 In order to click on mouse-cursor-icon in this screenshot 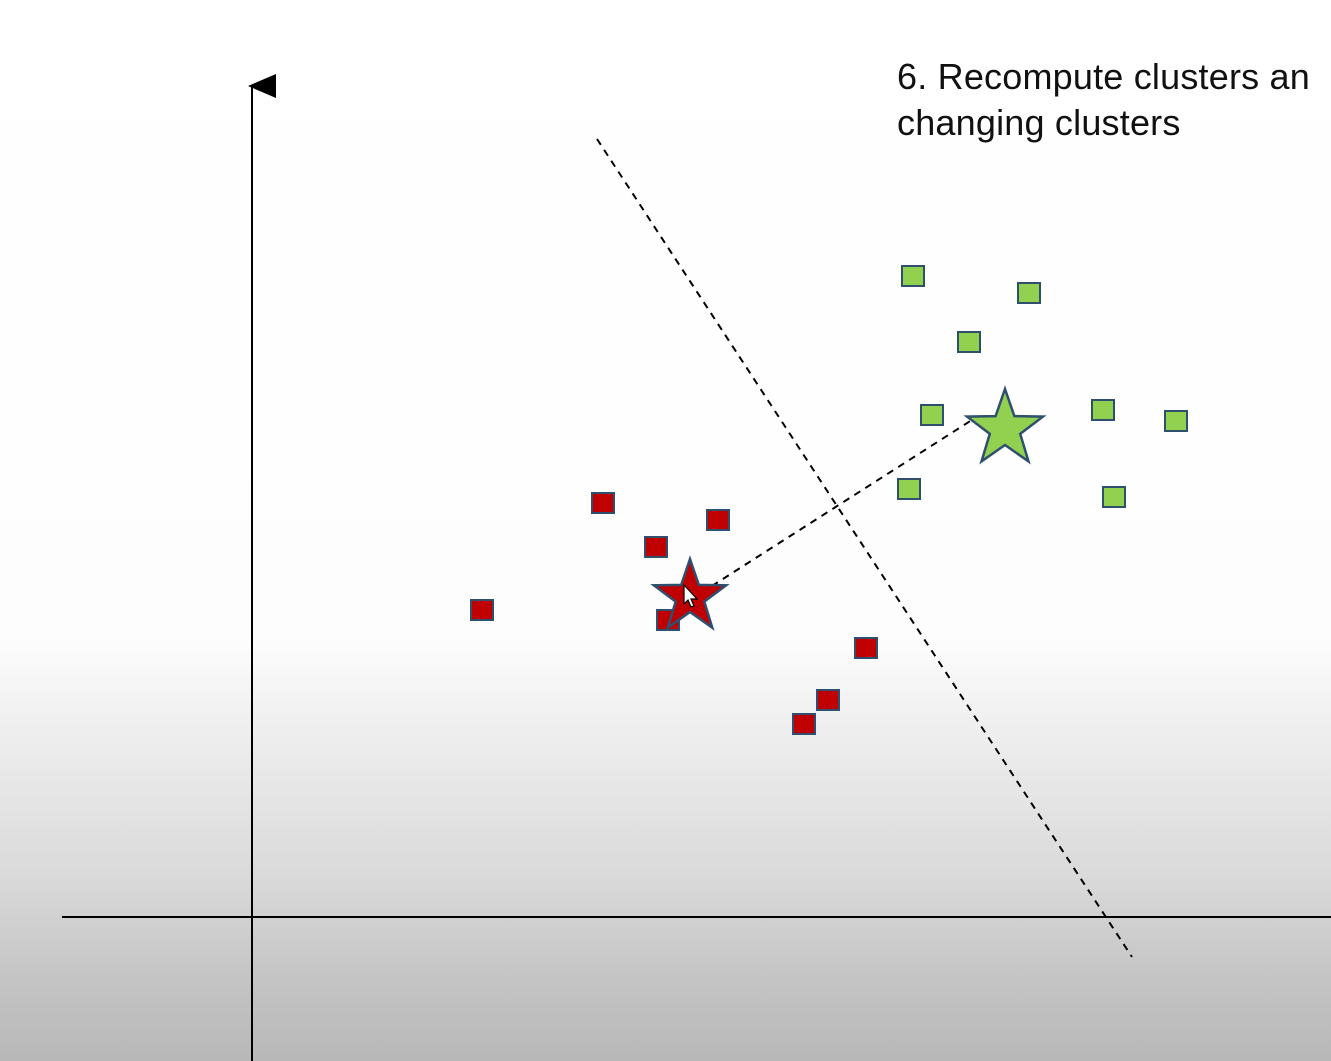, I will do `click(691, 595)`.